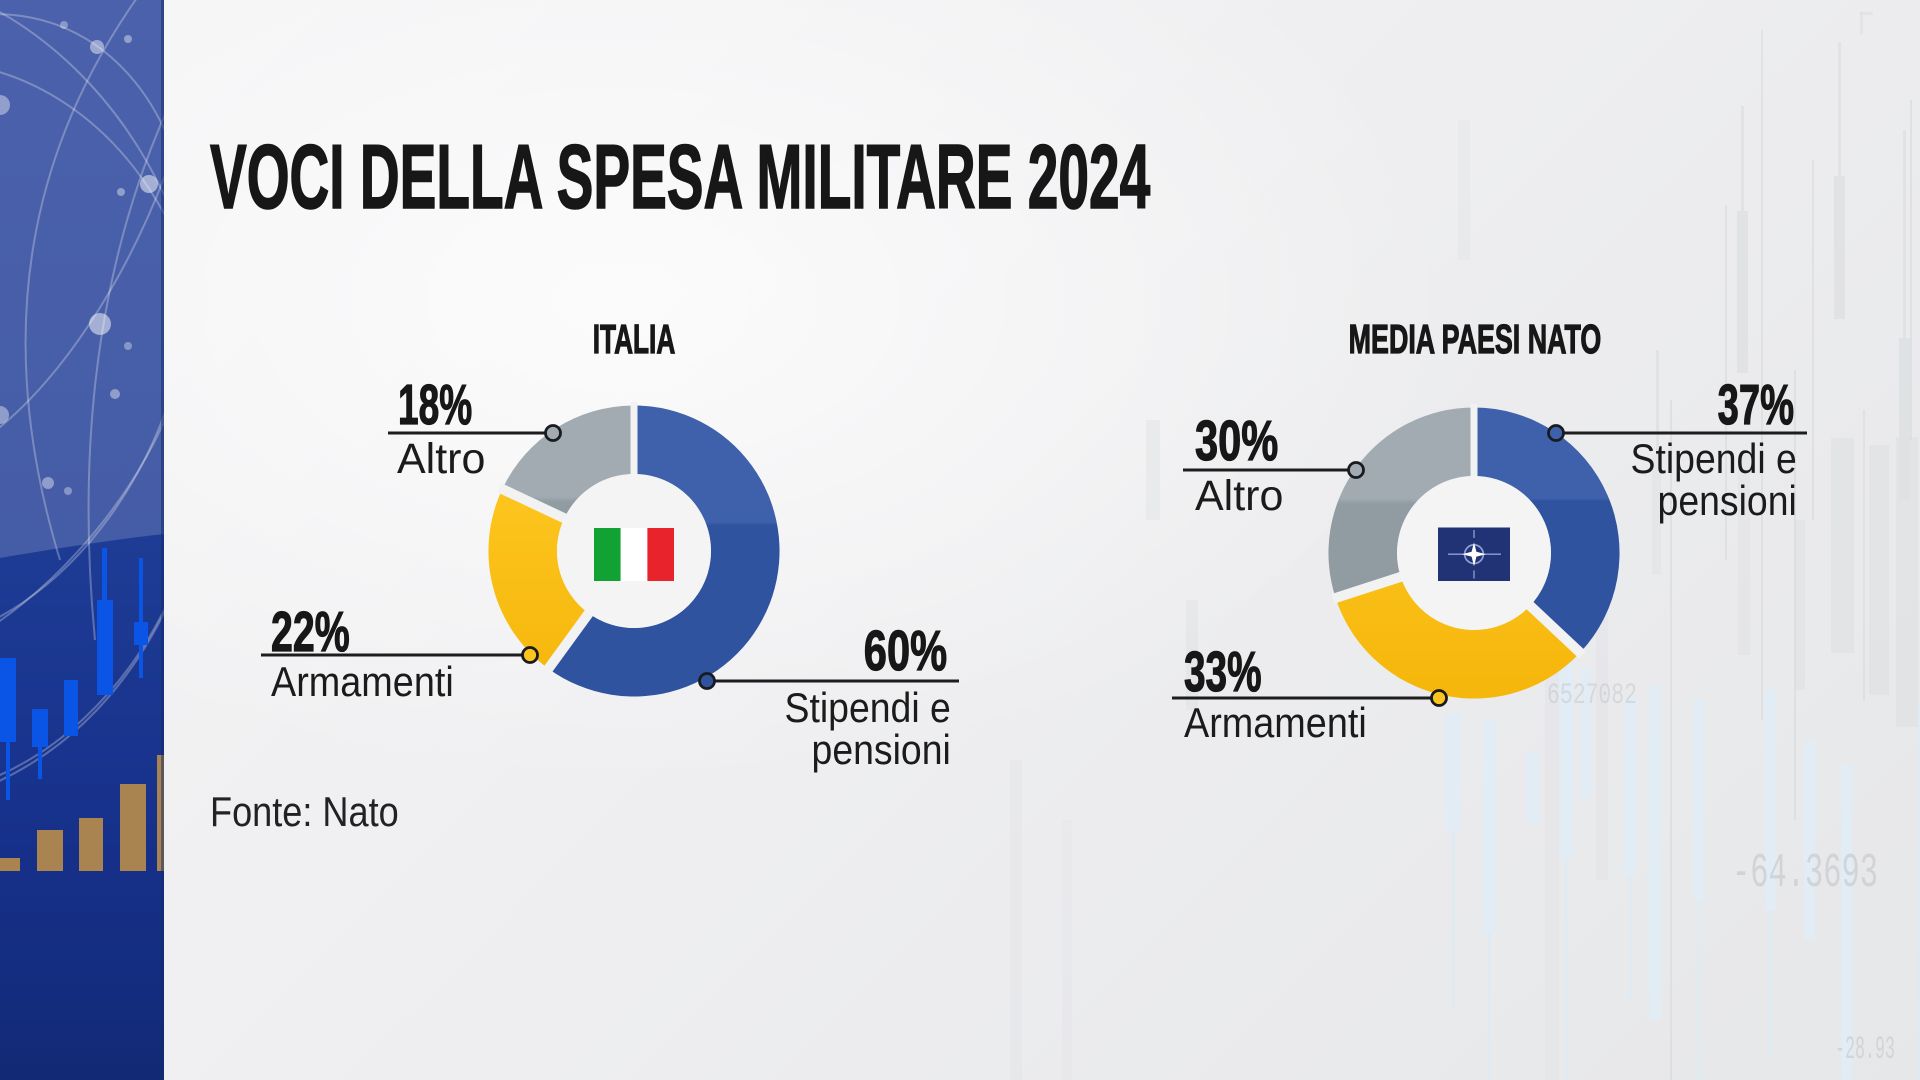  I want to click on svg-text: 6527082, so click(1592, 696).